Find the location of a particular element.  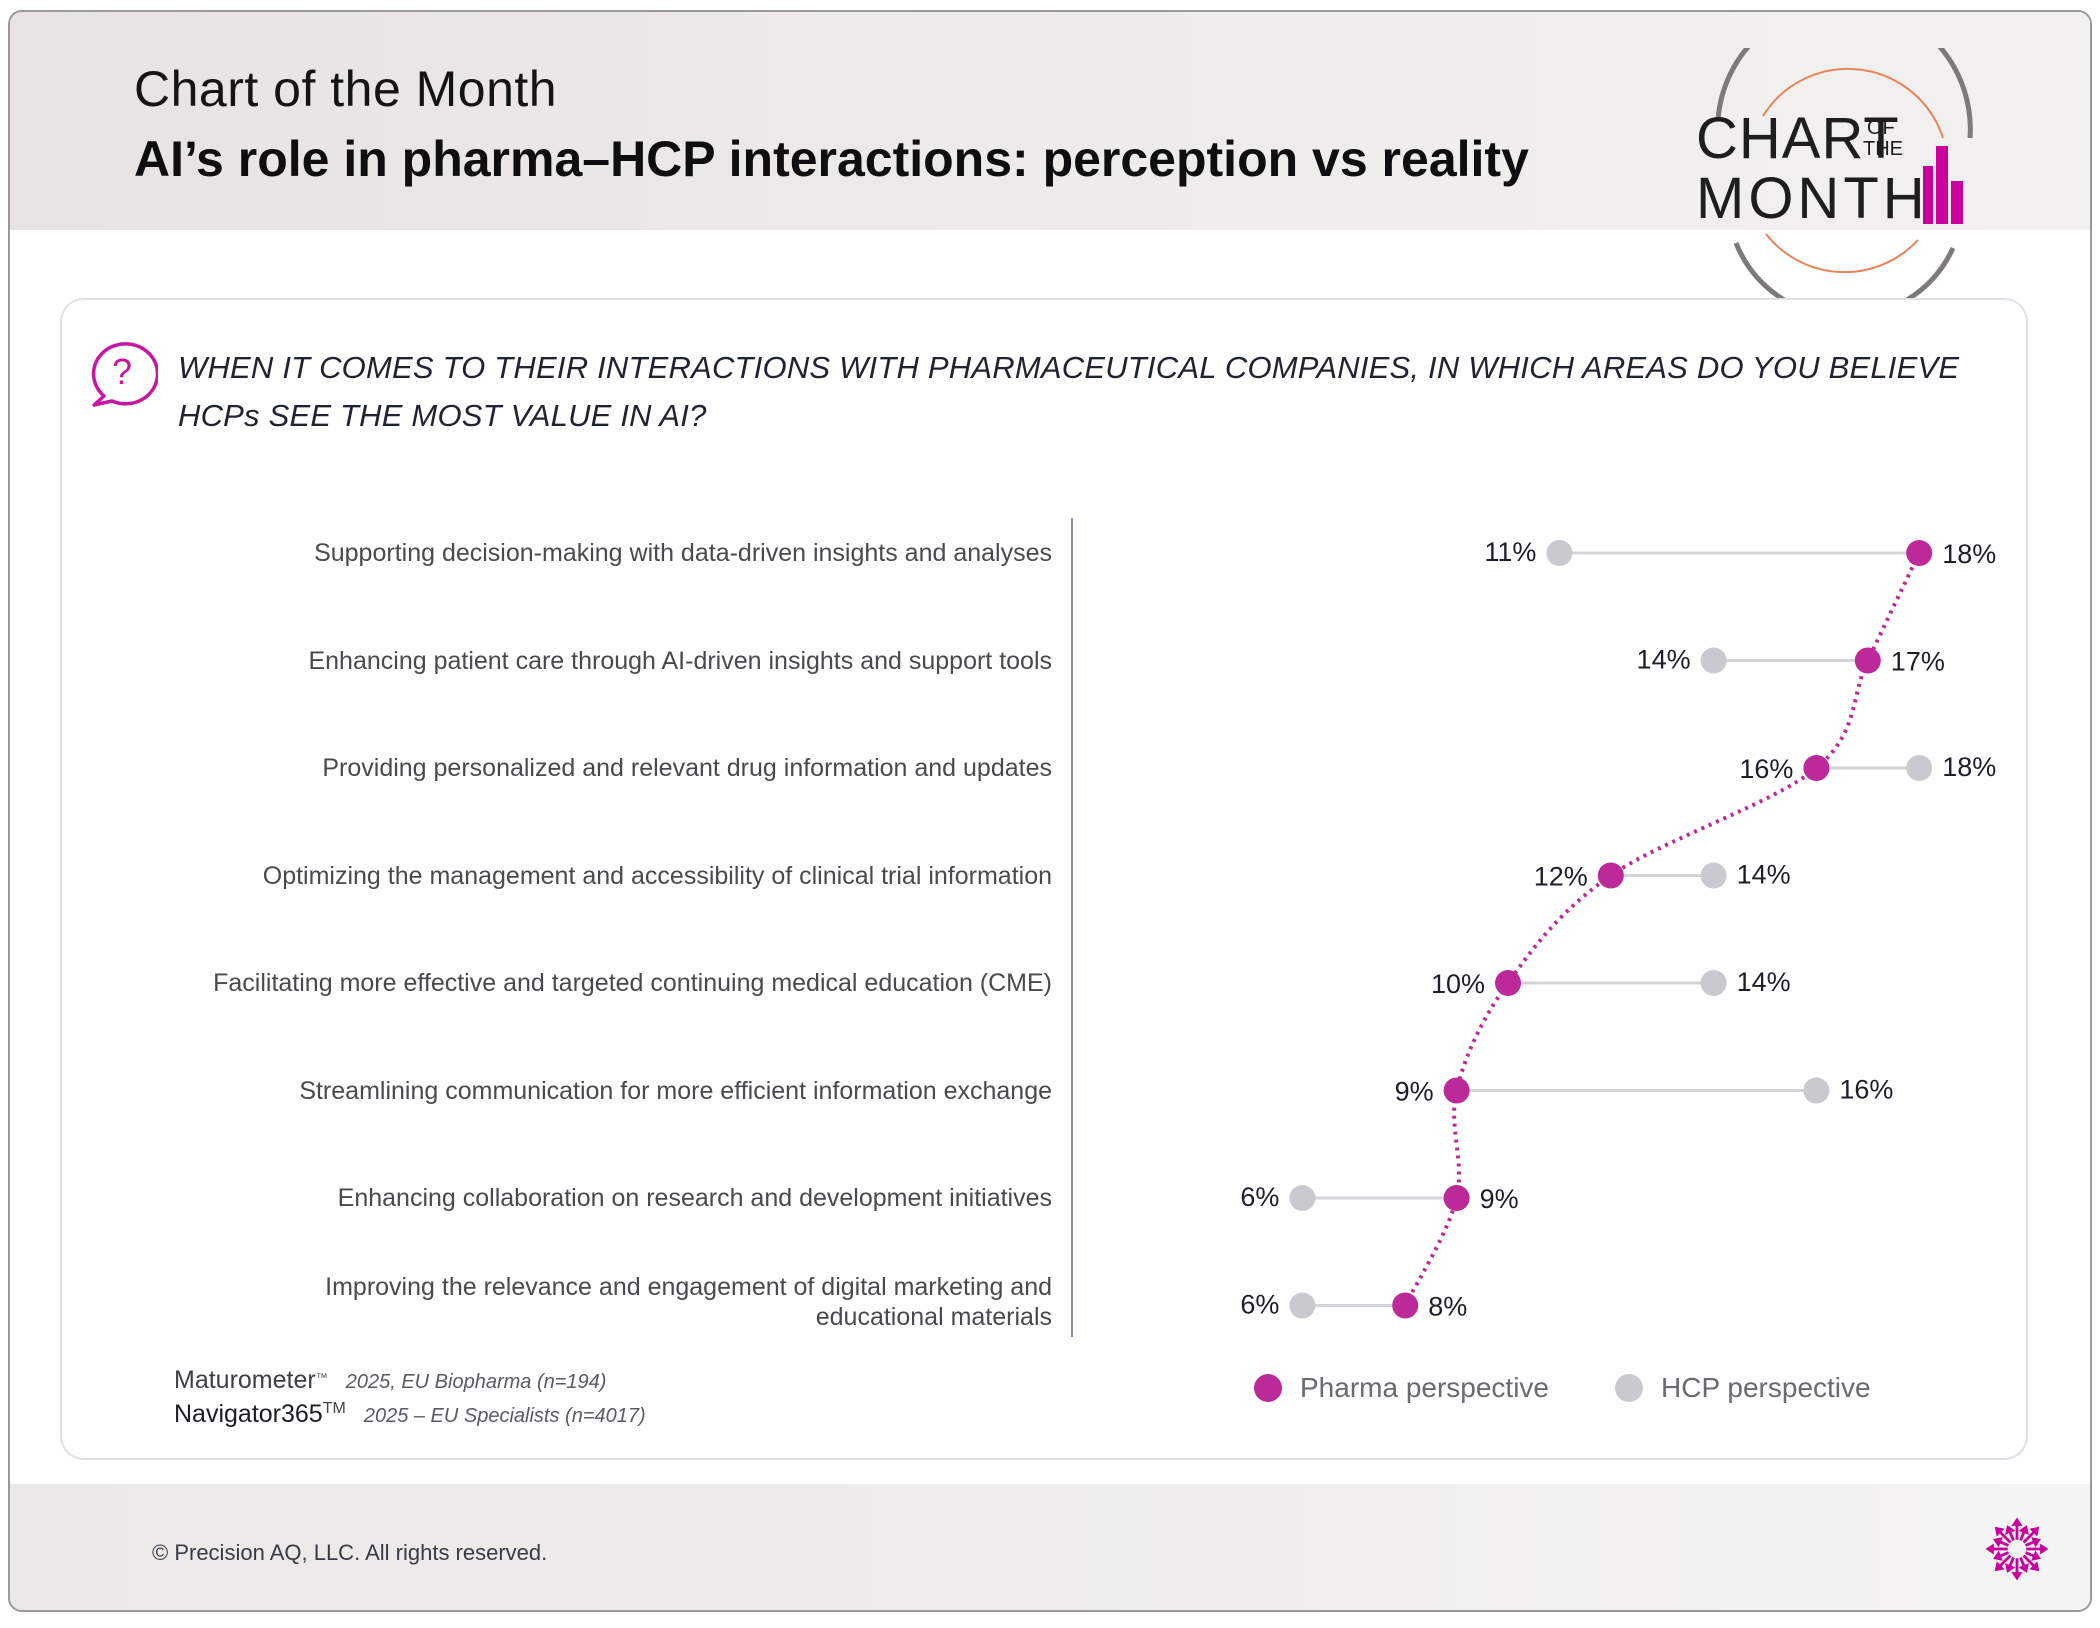

hcp-value-label: 11% is located at coordinates (1510, 552).